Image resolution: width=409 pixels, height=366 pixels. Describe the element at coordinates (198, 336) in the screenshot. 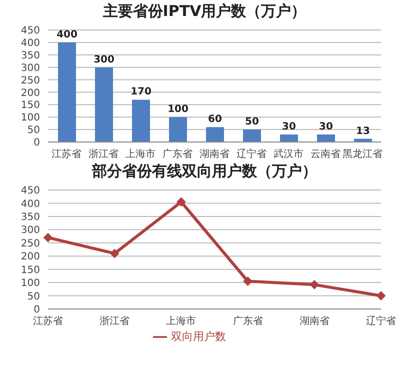

I see `legend-label: 双向用户数` at that location.